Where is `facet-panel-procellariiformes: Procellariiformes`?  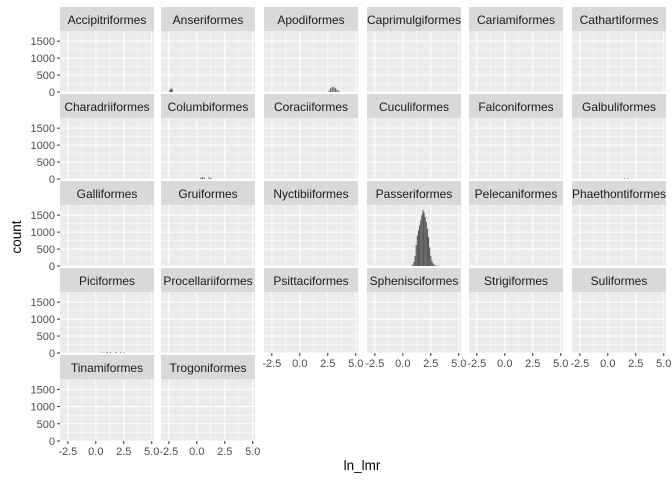 facet-panel-procellariiformes: Procellariiformes is located at coordinates (208, 311).